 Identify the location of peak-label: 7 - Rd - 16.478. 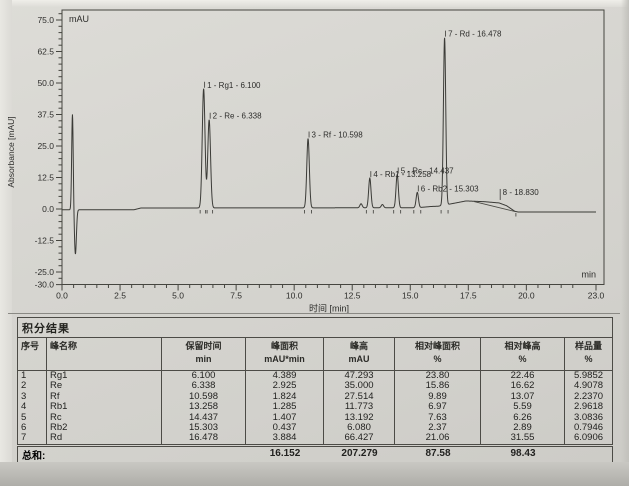
(475, 34).